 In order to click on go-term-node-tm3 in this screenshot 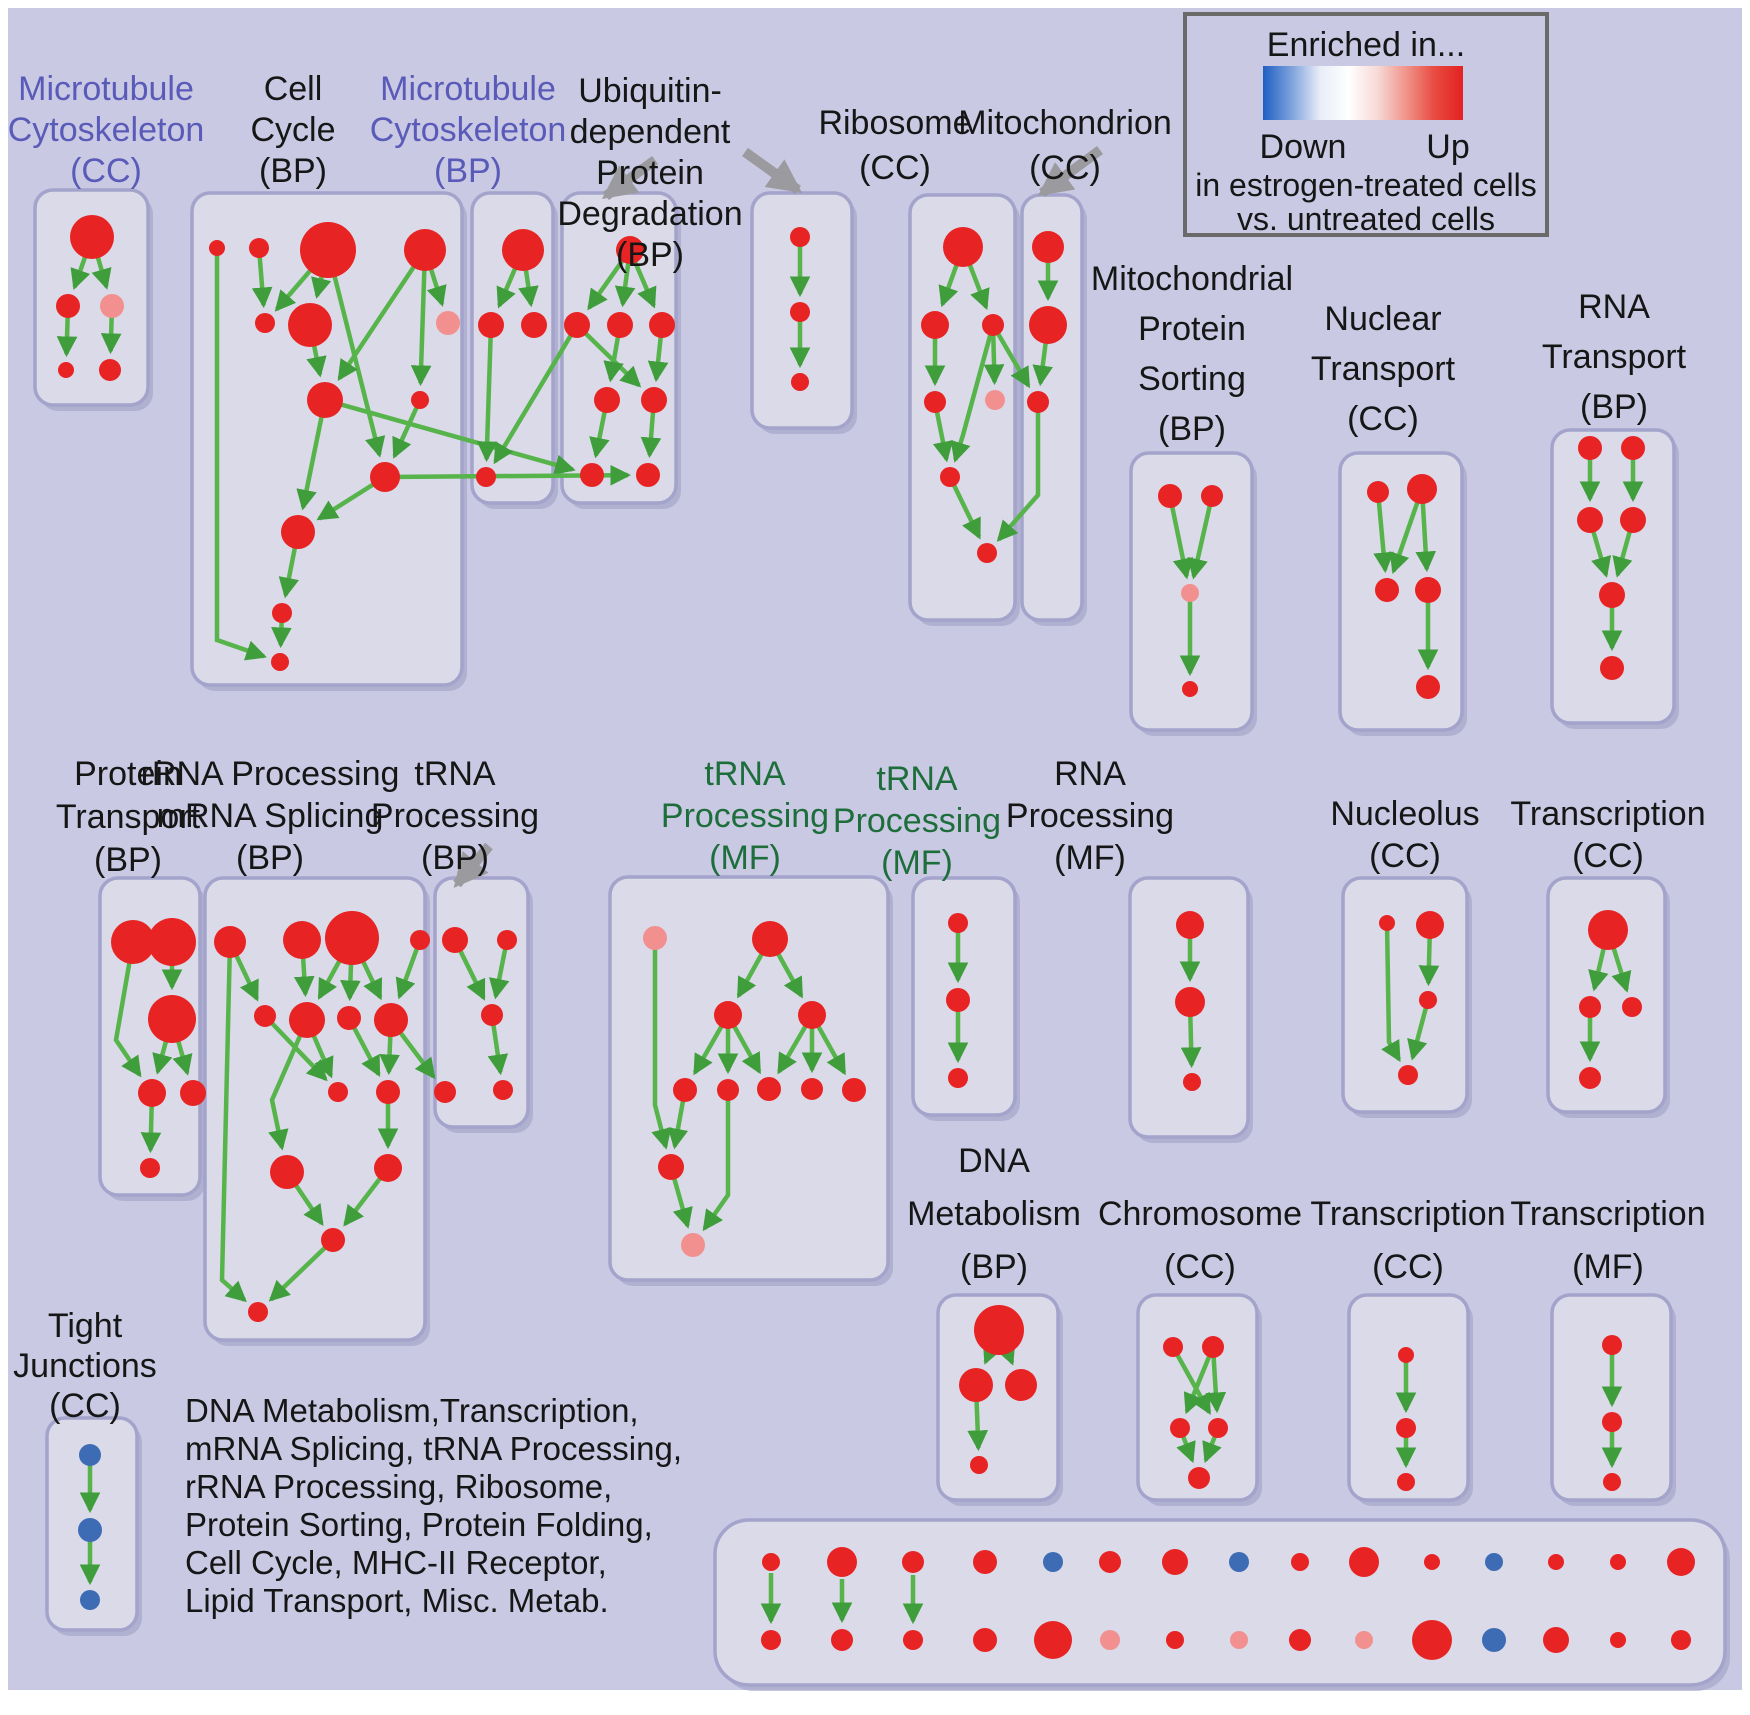, I will do `click(1612, 1482)`.